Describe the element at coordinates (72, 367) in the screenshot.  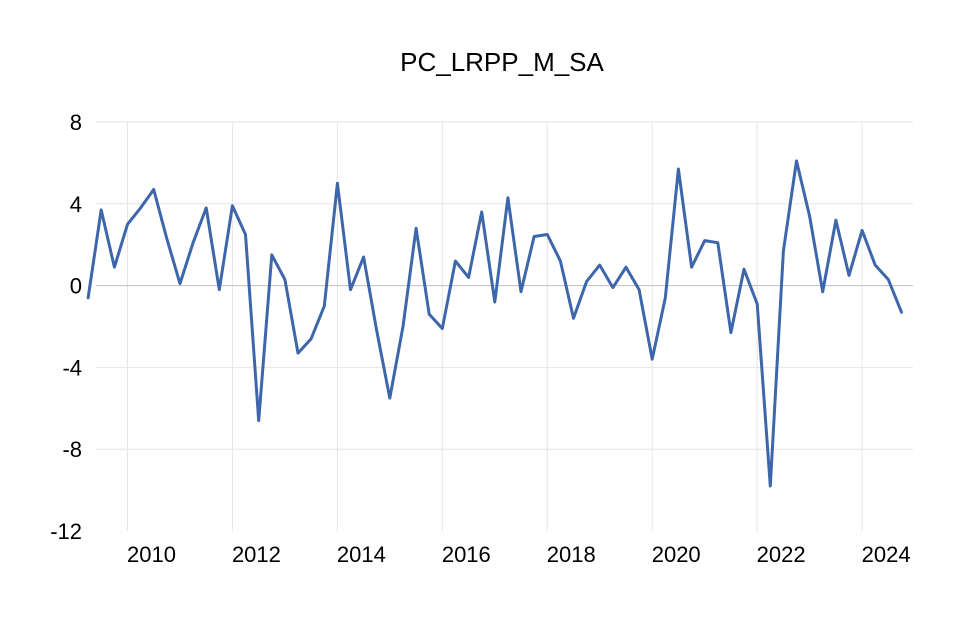
I see `y-tick-label: -4` at that location.